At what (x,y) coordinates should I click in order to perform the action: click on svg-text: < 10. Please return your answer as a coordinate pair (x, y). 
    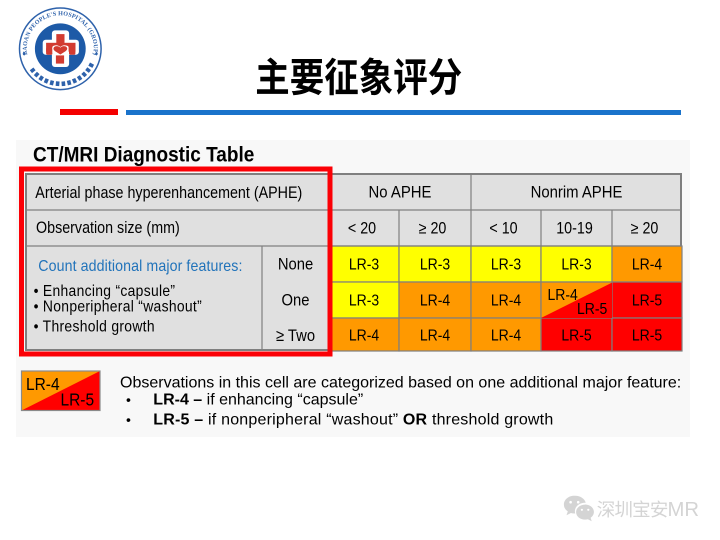
    Looking at the image, I should click on (503, 228).